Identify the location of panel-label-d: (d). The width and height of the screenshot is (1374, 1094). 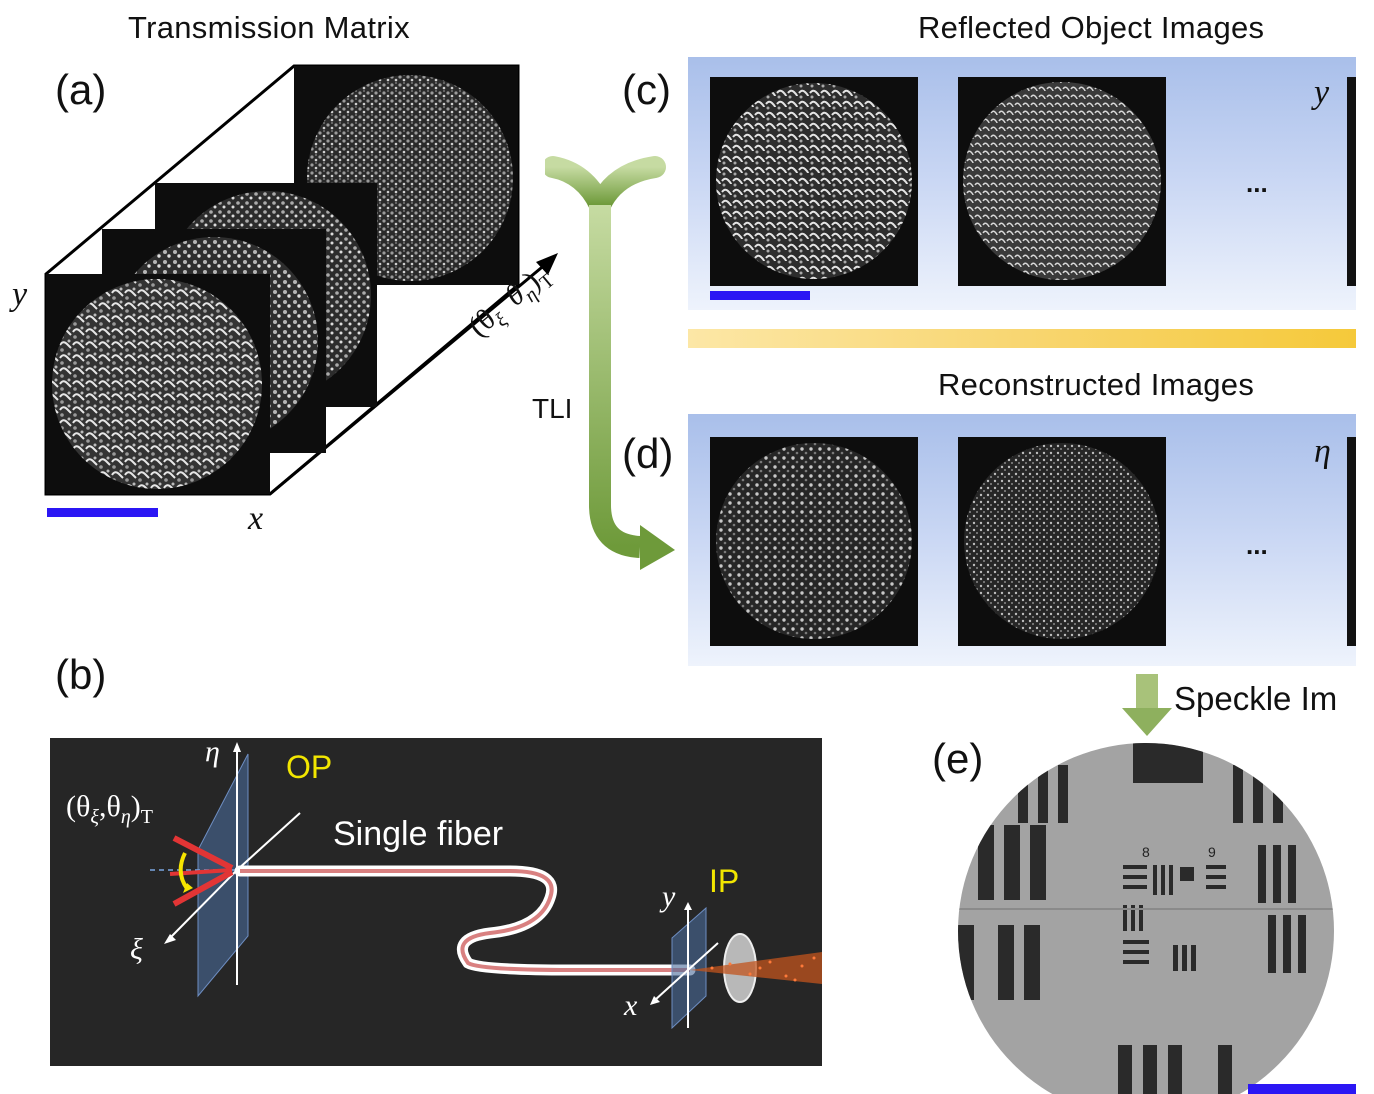
(648, 453).